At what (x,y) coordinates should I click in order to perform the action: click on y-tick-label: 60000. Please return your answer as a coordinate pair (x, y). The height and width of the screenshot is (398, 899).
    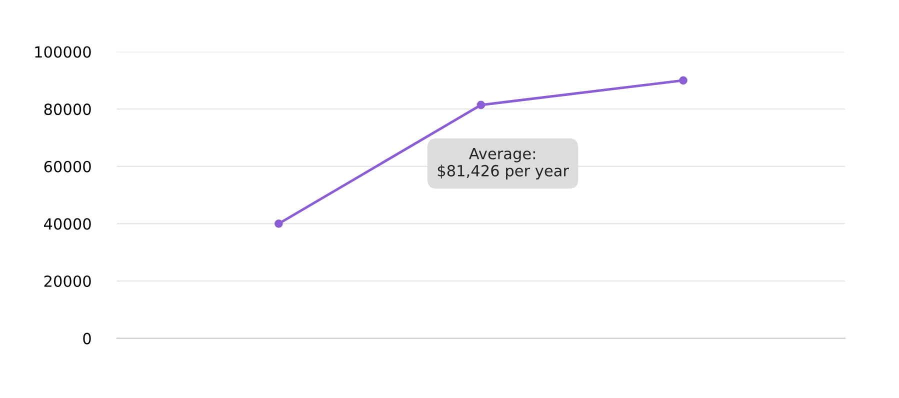
    Looking at the image, I should click on (67, 166).